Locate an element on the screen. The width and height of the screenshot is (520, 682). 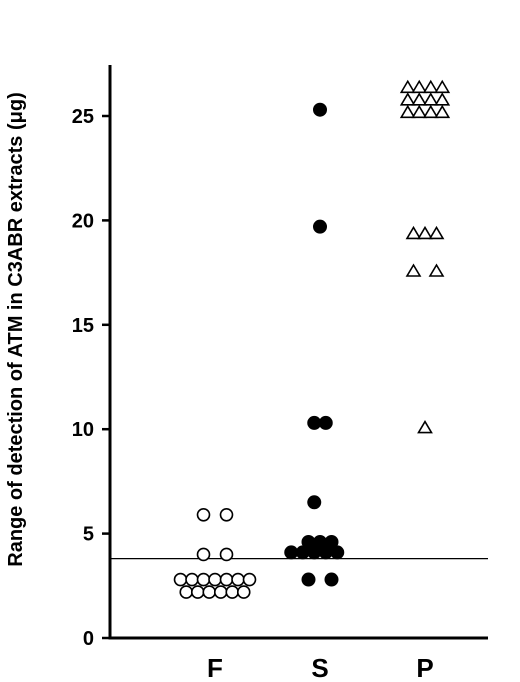
y-tick-label: 25 is located at coordinates (83, 117).